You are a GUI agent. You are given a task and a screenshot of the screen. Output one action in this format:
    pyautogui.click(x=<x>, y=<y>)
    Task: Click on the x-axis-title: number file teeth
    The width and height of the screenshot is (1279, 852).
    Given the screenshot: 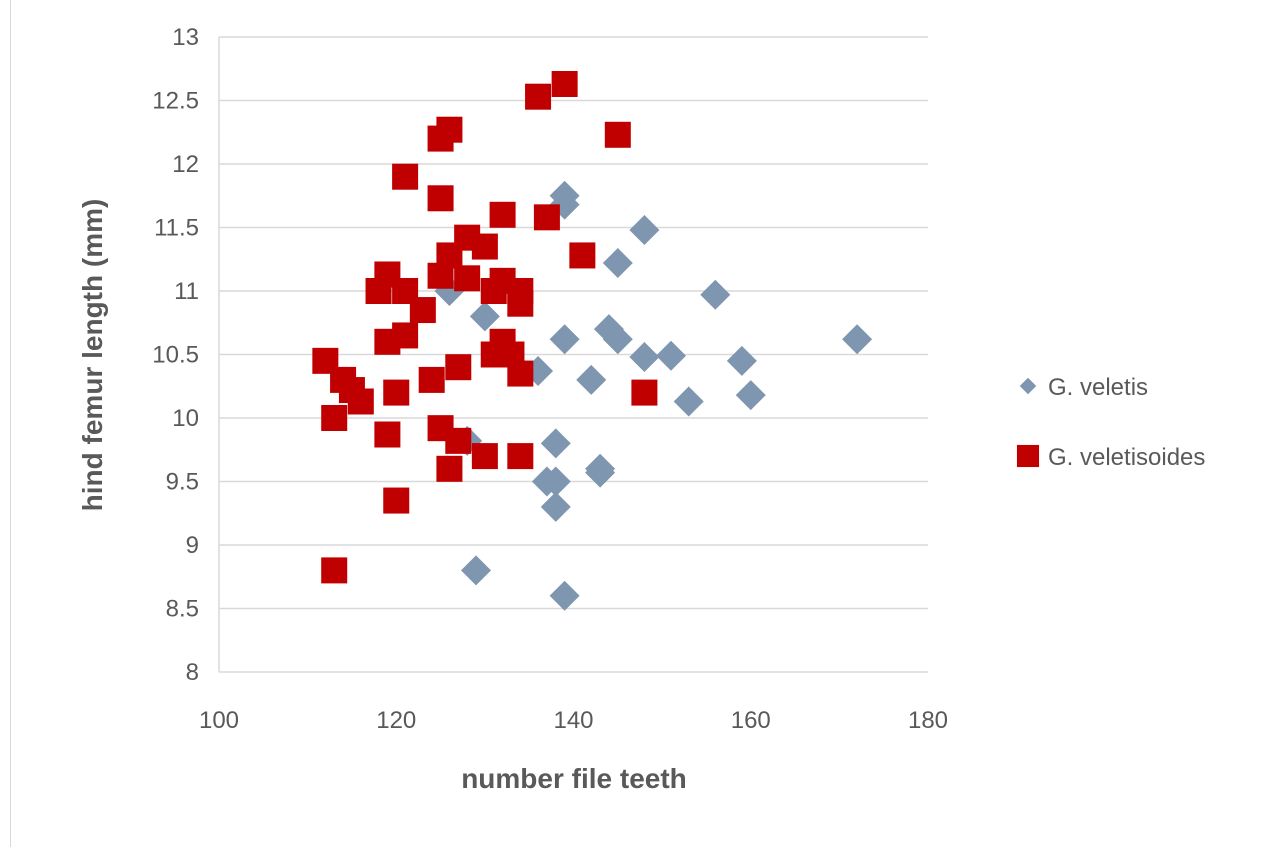 What is the action you would take?
    pyautogui.click(x=574, y=778)
    